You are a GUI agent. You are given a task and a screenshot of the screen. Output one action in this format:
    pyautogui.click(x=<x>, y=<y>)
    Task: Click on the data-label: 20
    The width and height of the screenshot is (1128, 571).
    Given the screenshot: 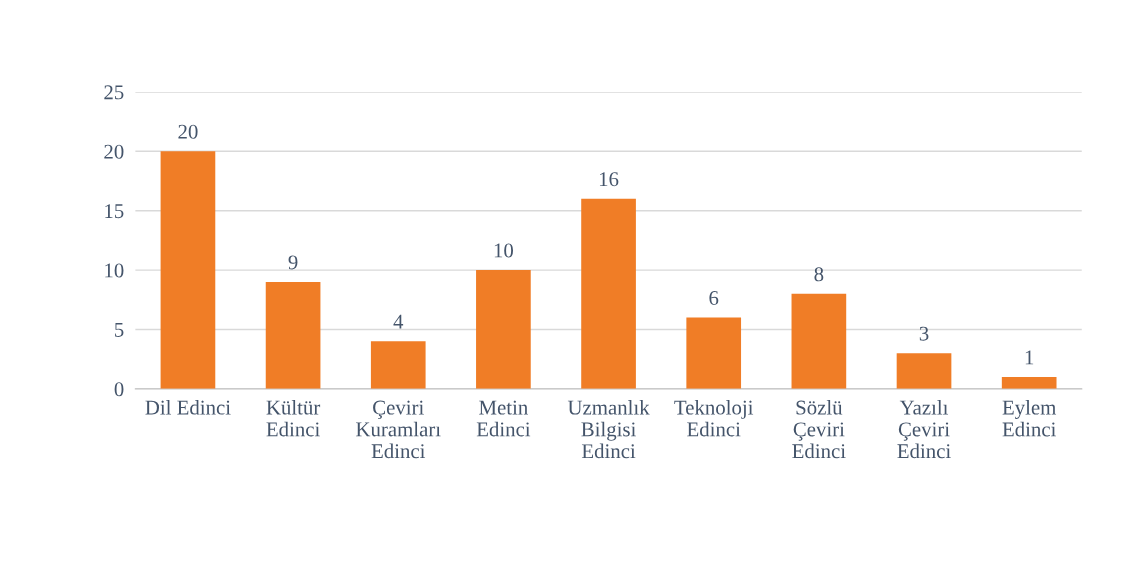 What is the action you would take?
    pyautogui.click(x=188, y=131)
    